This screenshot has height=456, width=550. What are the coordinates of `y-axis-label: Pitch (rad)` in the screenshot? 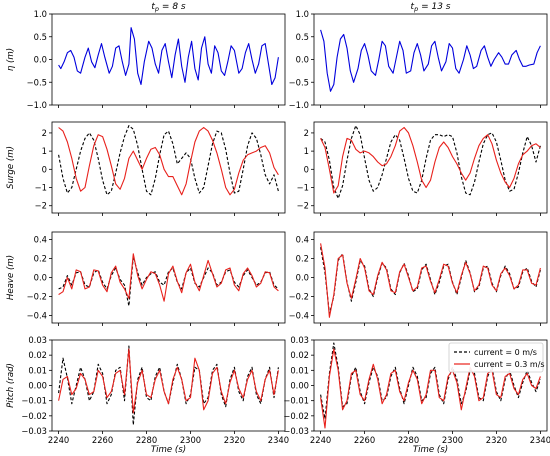 It's located at (11, 385).